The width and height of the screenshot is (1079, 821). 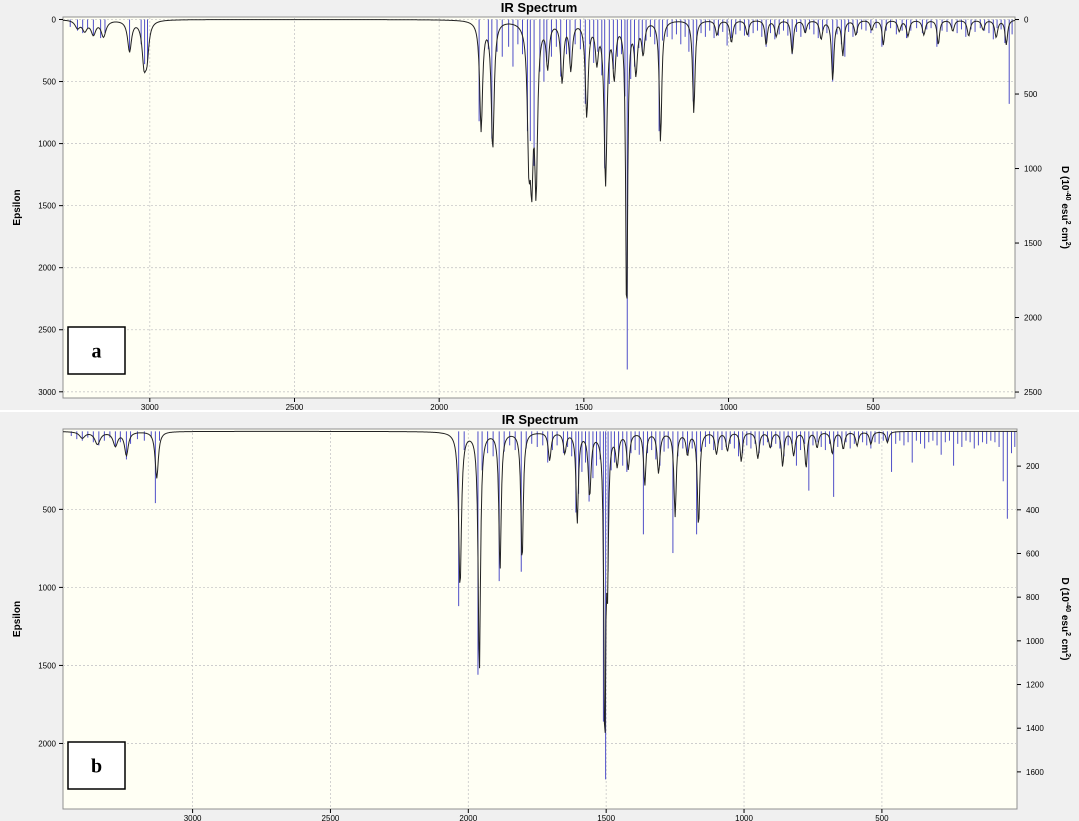 I want to click on panel-tag-label: a, so click(x=97, y=352).